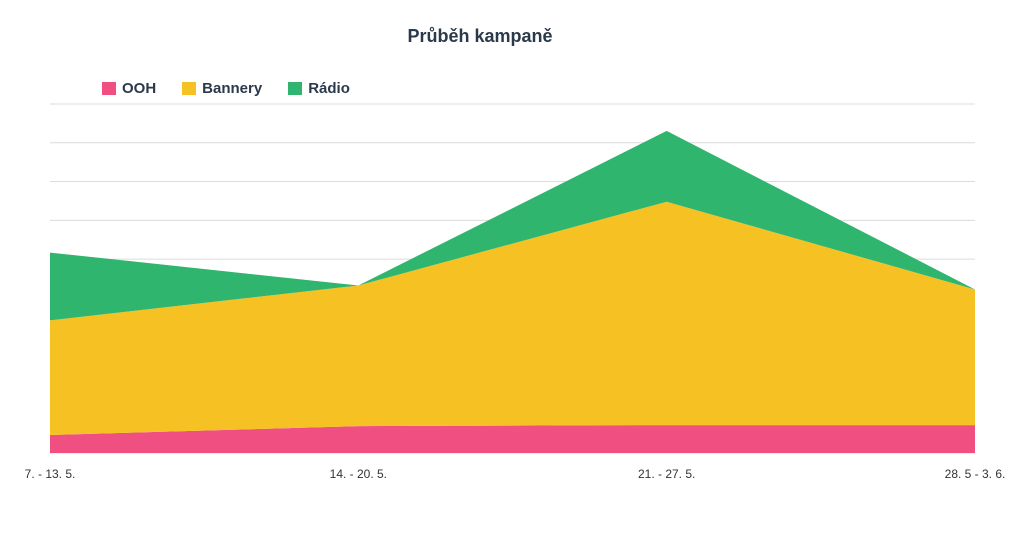  What do you see at coordinates (189, 88) in the screenshot?
I see `legend-swatch-bannery` at bounding box center [189, 88].